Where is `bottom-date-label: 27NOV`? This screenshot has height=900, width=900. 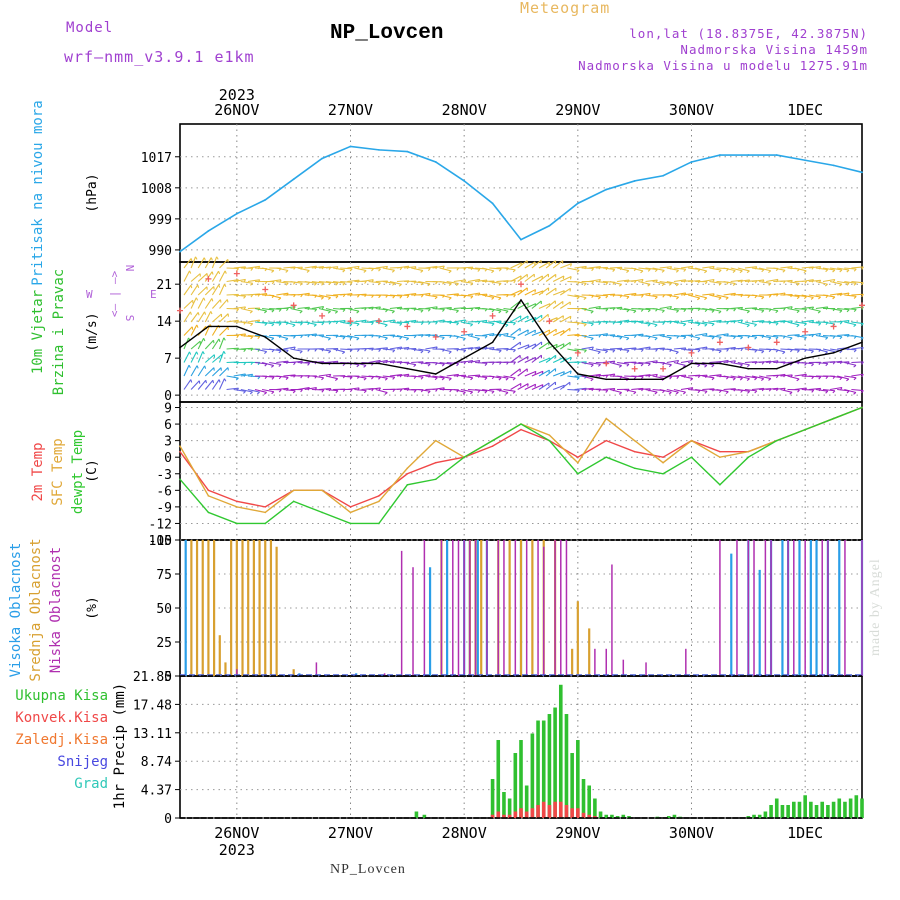 bottom-date-label: 27NOV is located at coordinates (350, 833).